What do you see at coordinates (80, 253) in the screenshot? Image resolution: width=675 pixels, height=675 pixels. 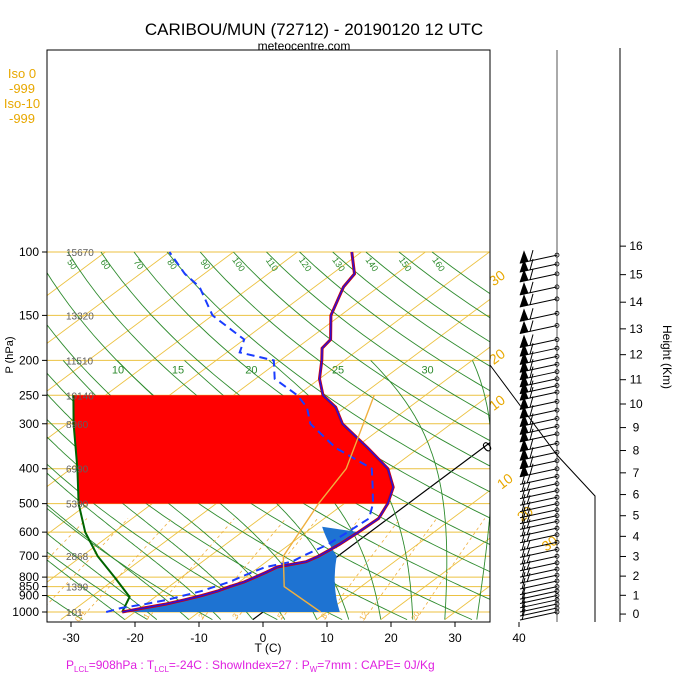 I see `geopotential-height-label: 15670` at bounding box center [80, 253].